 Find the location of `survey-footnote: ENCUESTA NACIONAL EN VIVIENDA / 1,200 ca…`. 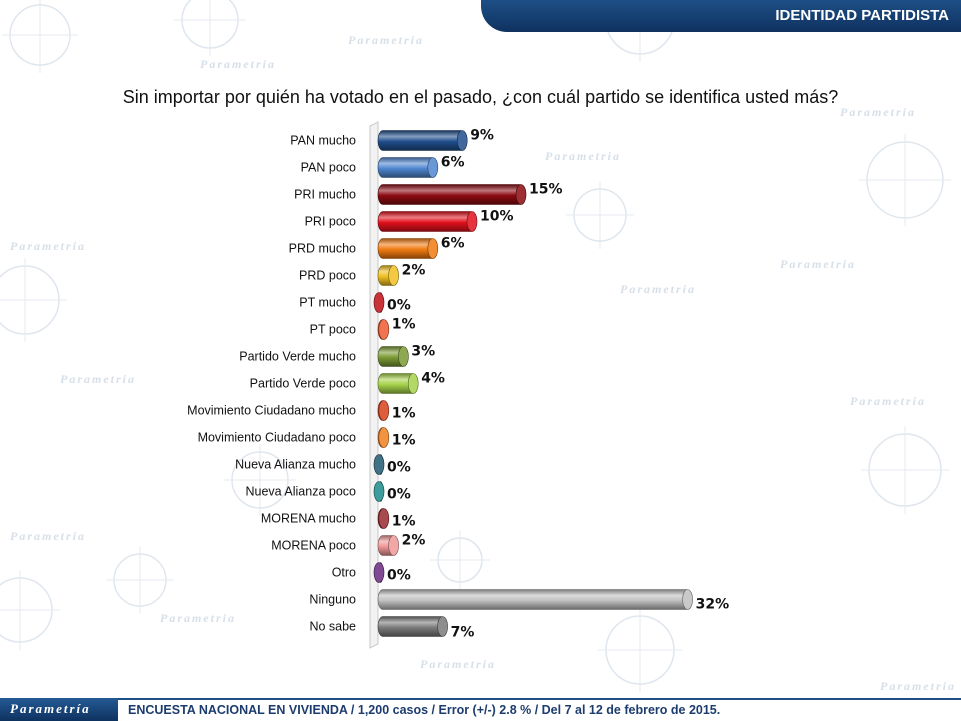

survey-footnote: ENCUESTA NACIONAL EN VIVIENDA / 1,200 ca… is located at coordinates (424, 710).